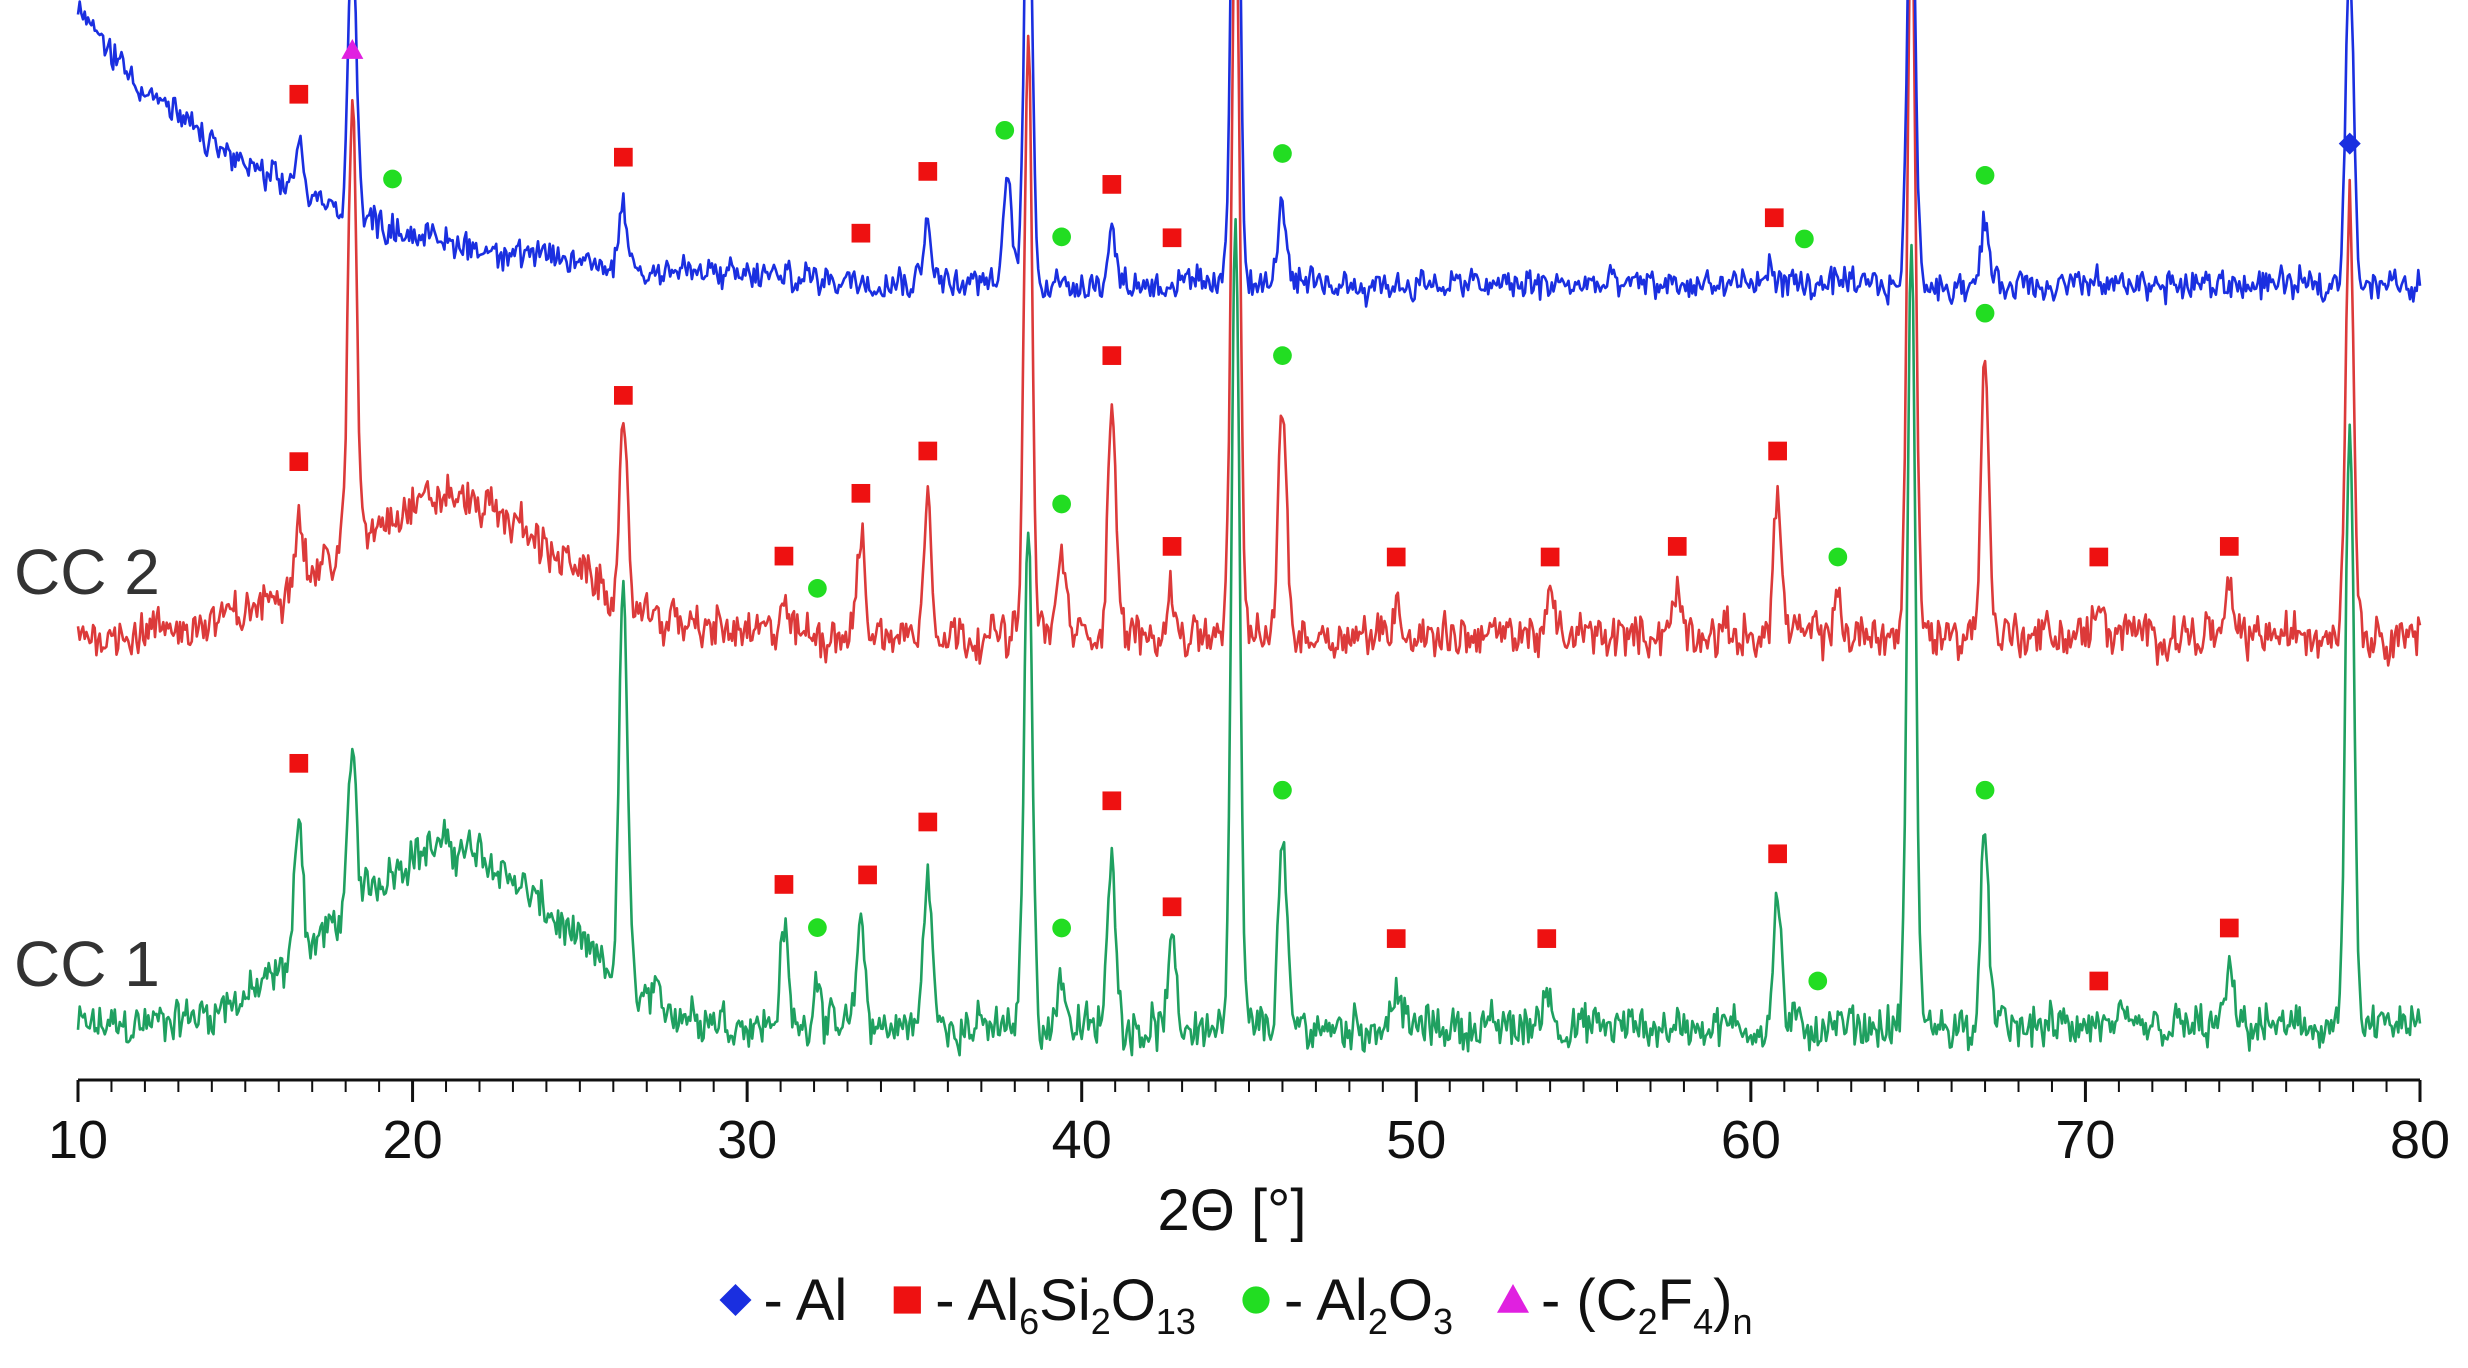 The height and width of the screenshot is (1368, 2468). I want to click on legend-label: - Al, so click(806, 1300).